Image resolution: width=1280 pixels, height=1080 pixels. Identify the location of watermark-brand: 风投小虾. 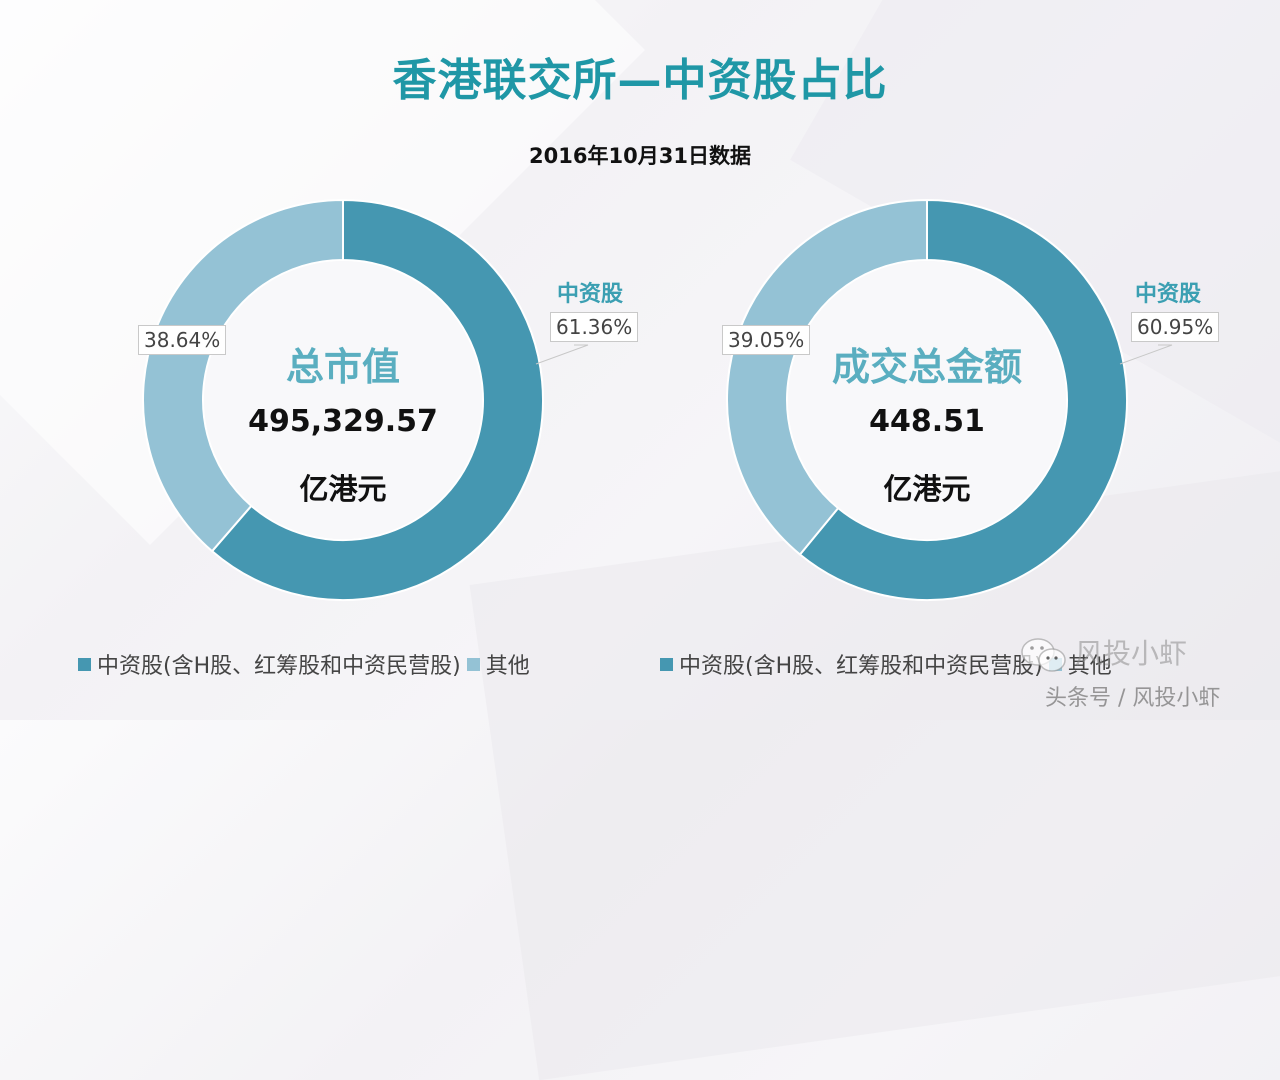
(1131, 653).